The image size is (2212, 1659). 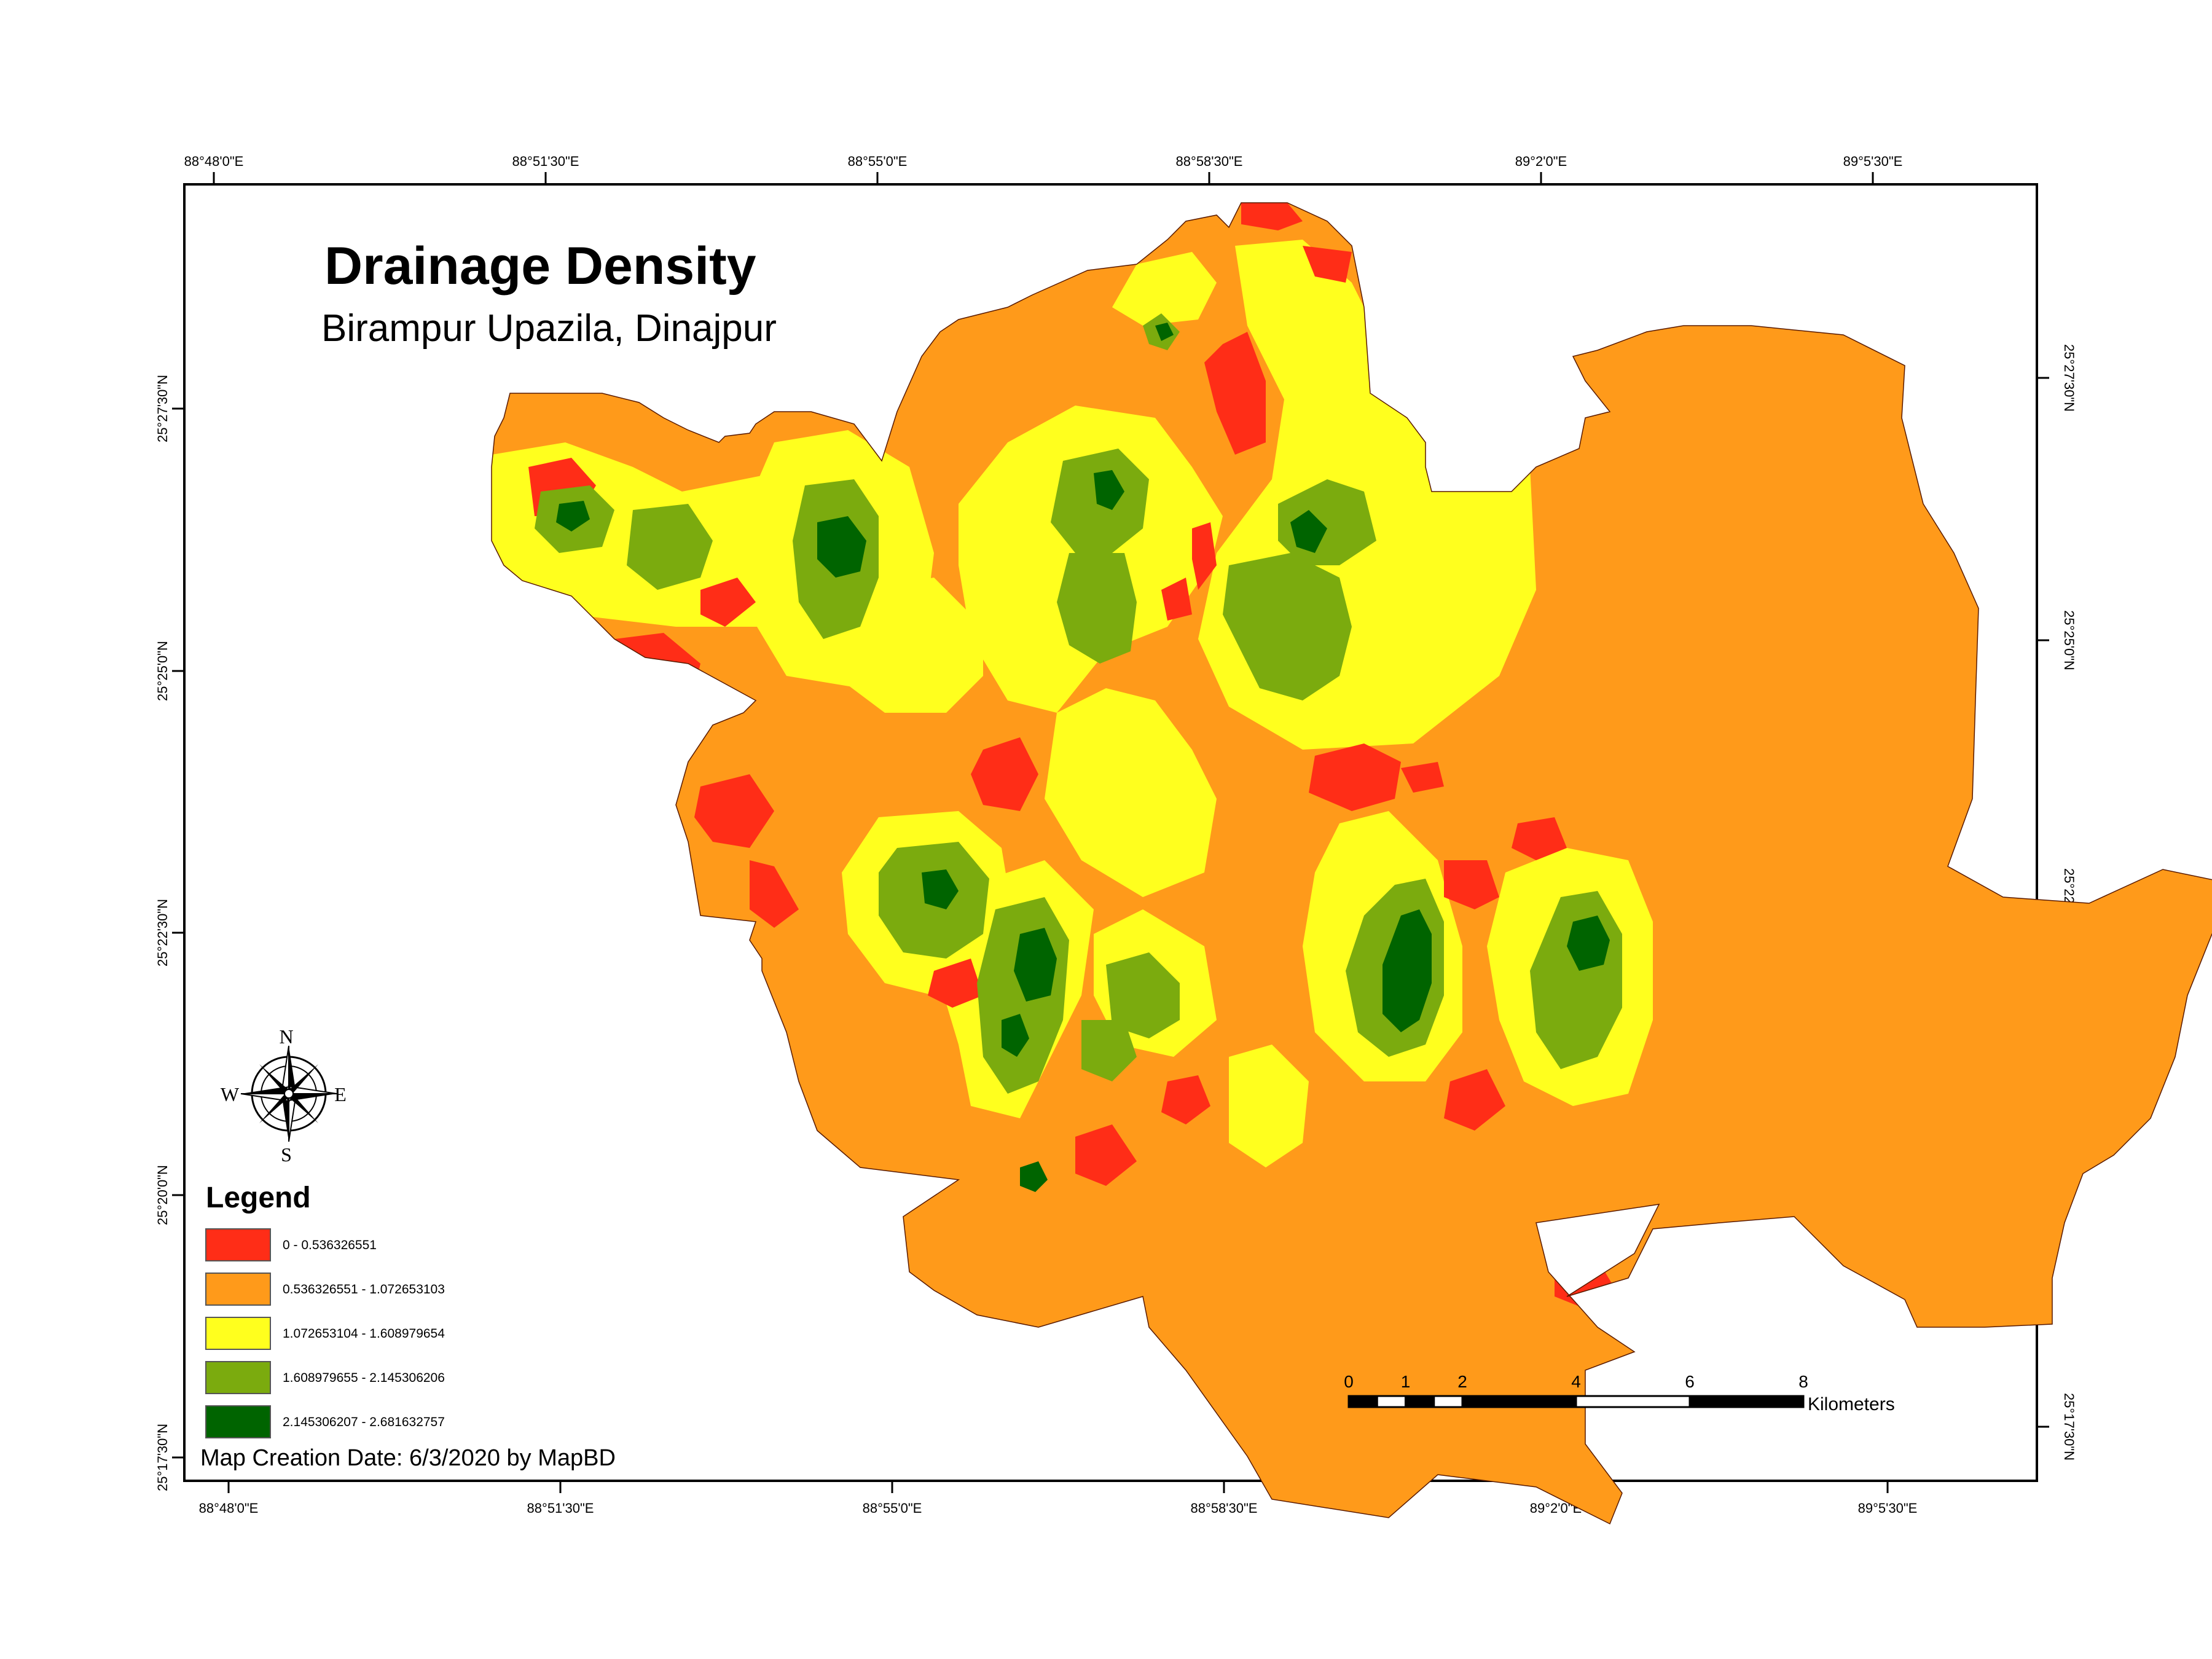 What do you see at coordinates (1224, 1508) in the screenshot?
I see `bottom-tick-label: 88°58'30"E` at bounding box center [1224, 1508].